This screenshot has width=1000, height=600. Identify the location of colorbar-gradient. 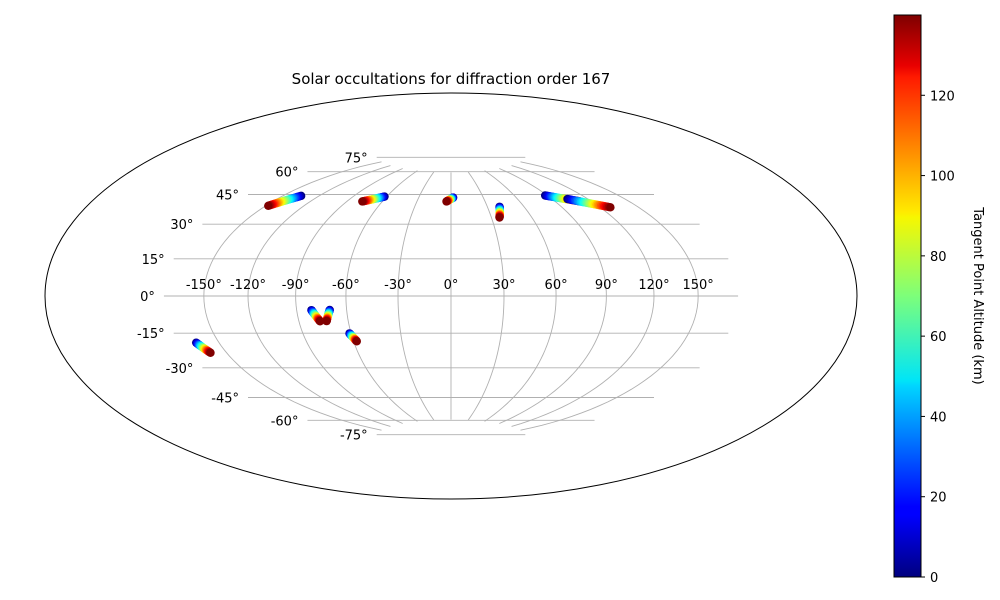
(907, 296).